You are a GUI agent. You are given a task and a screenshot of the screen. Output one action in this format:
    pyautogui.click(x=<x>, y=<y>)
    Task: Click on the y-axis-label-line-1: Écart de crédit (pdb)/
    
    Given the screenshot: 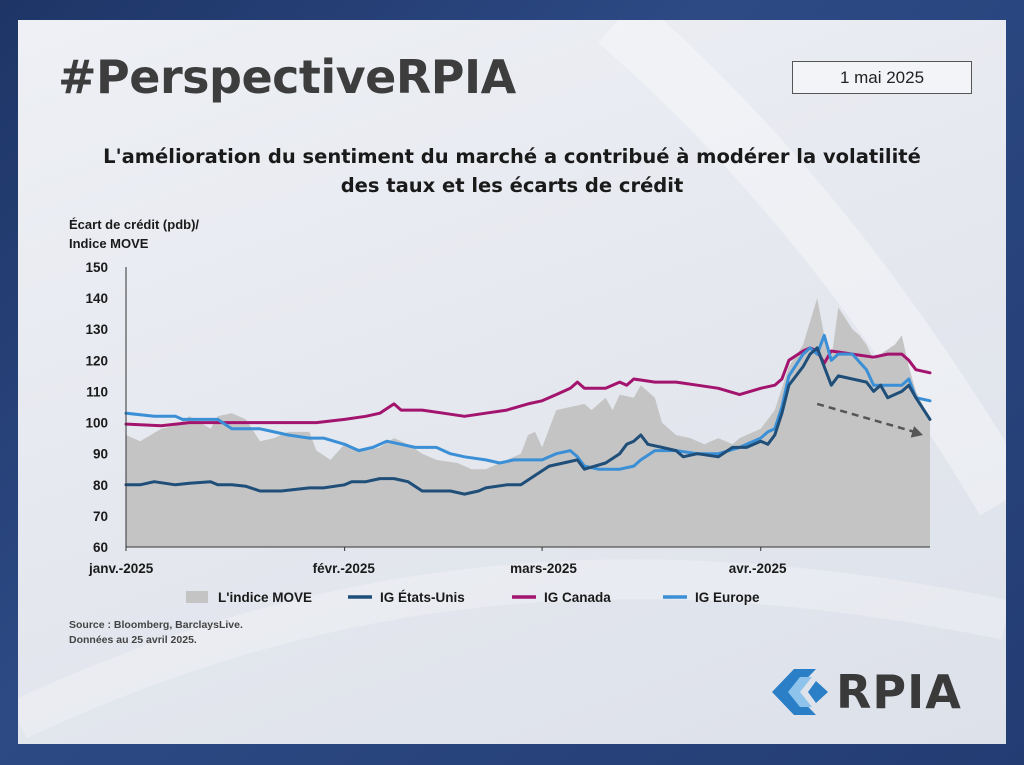 What is the action you would take?
    pyautogui.click(x=134, y=224)
    